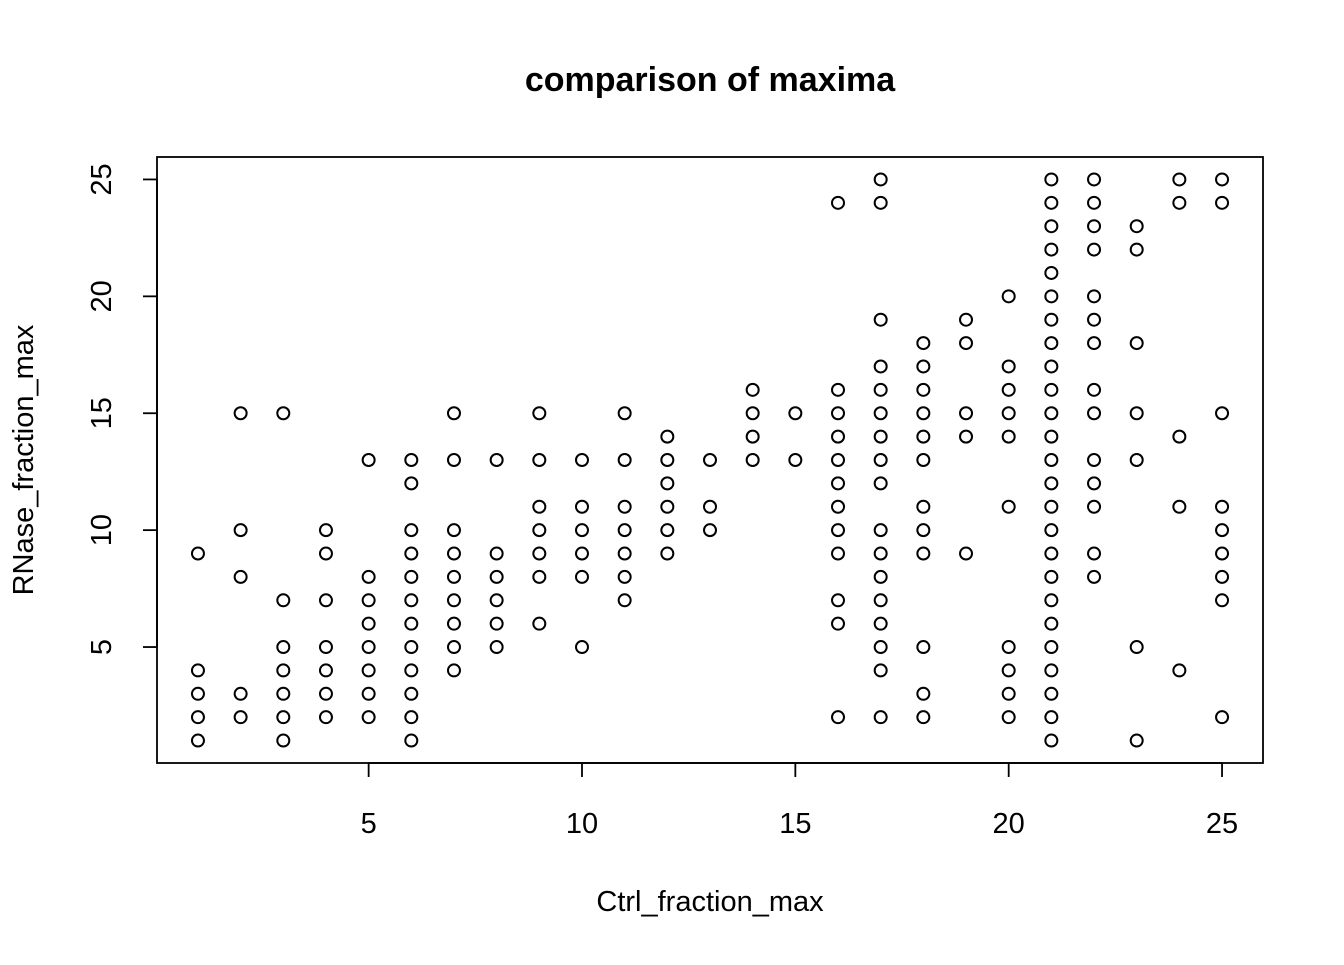  Describe the element at coordinates (102, 413) in the screenshot. I see `y-tick-label: 15` at that location.